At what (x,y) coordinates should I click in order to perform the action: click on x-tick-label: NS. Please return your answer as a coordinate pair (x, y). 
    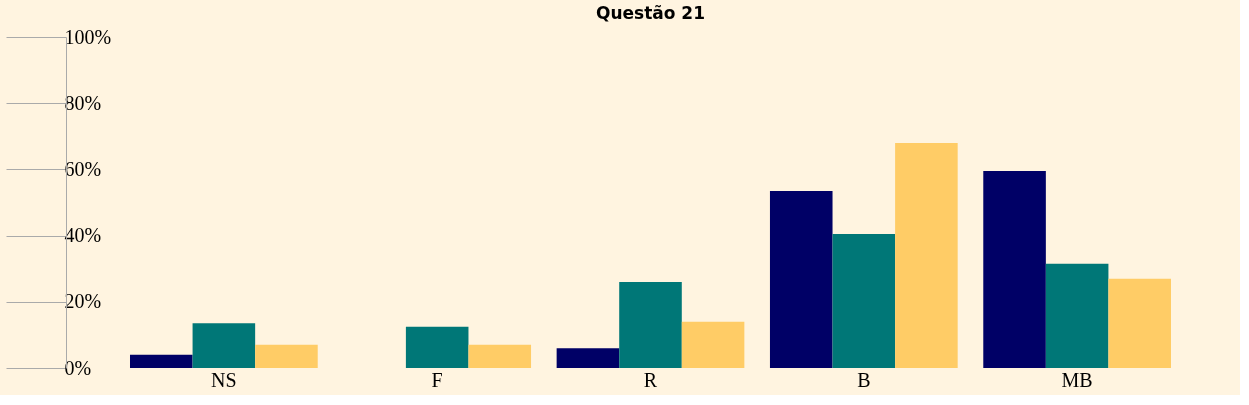
    Looking at the image, I should click on (224, 379).